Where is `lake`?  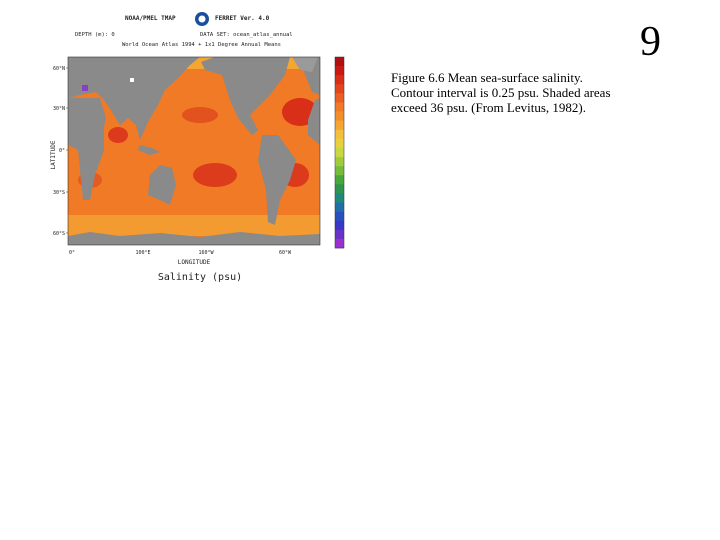 lake is located at coordinates (132, 80).